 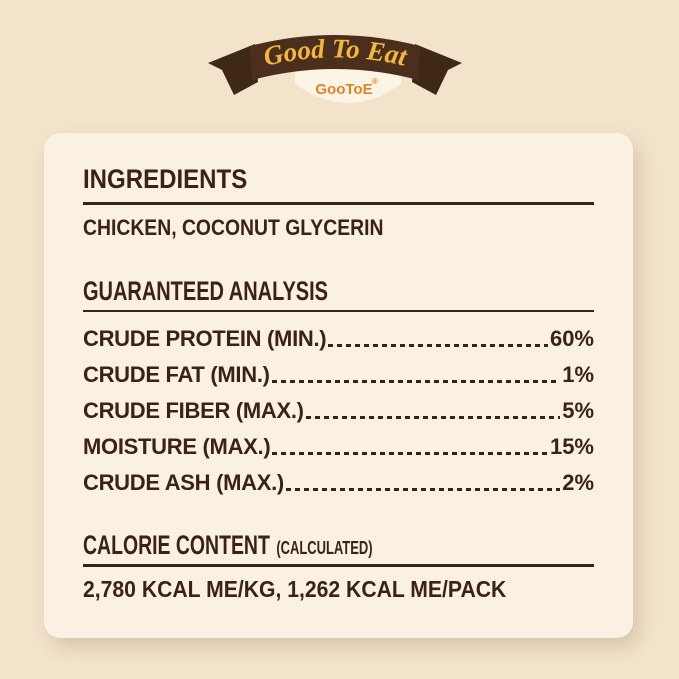 I want to click on analysis-row: CRUDE ASH (MAX.) 2%, so click(x=338, y=483).